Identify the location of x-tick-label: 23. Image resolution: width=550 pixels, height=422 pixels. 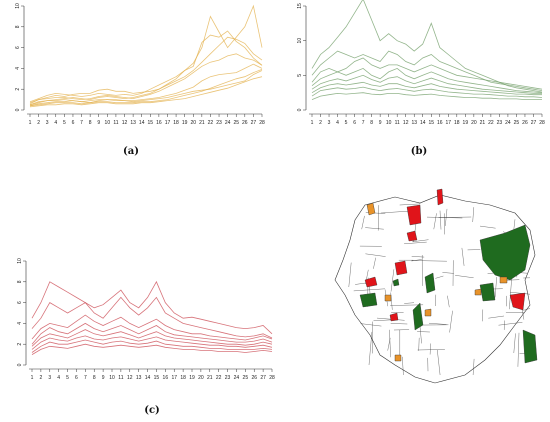
(228, 378).